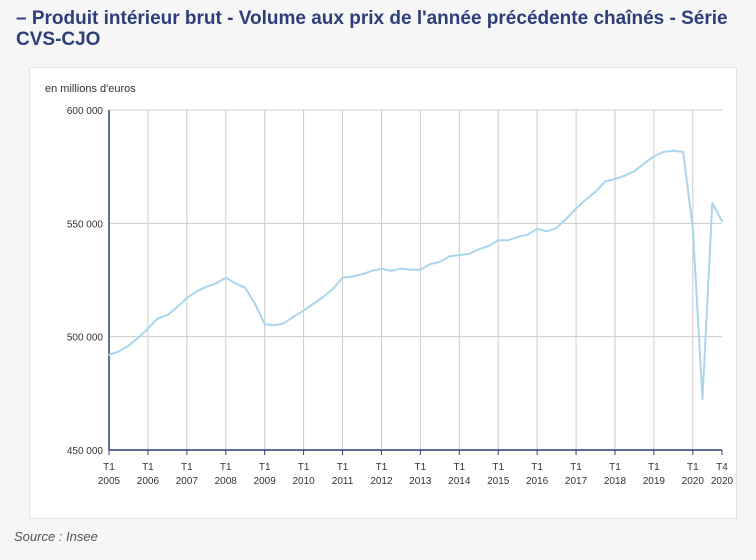  I want to click on x-tick-label-quarter: T4, so click(722, 467).